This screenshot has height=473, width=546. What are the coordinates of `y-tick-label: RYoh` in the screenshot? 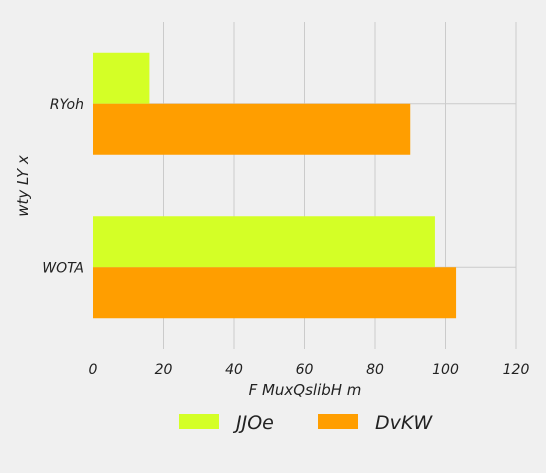 It's located at (67, 105).